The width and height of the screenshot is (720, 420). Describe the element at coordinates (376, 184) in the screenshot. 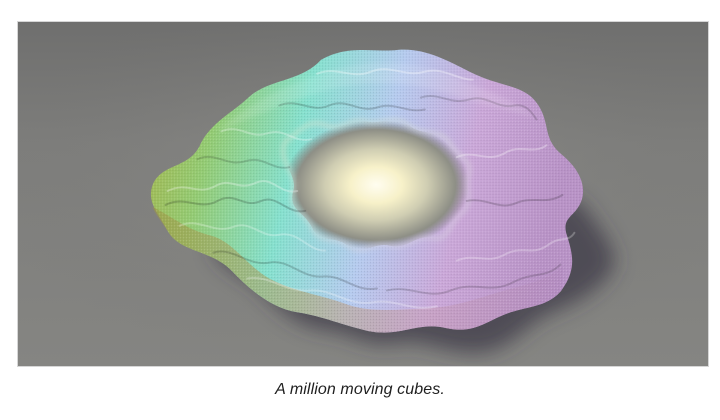

I see `cube-ring-inner-opening` at that location.